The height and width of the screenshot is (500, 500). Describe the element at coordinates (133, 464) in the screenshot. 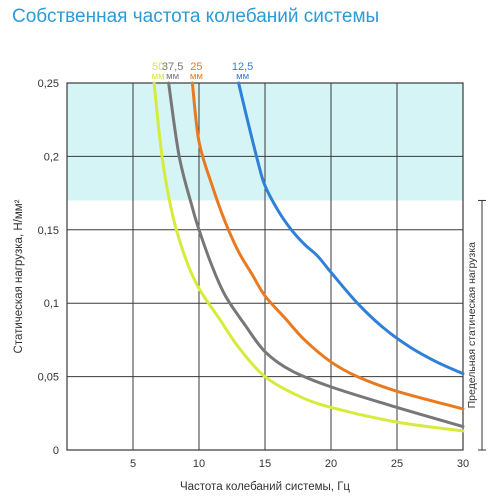

I see `x-tick-label: 5` at that location.